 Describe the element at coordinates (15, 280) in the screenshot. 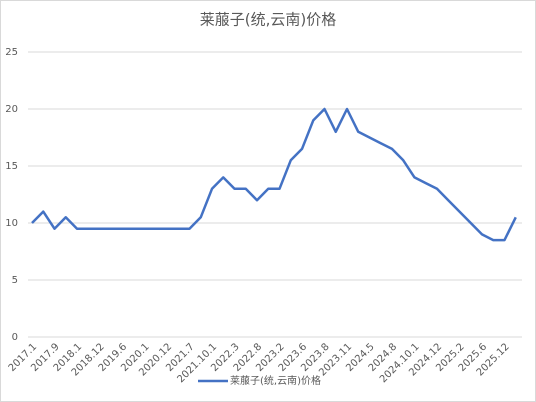

I see `y-tick-label: 5` at that location.